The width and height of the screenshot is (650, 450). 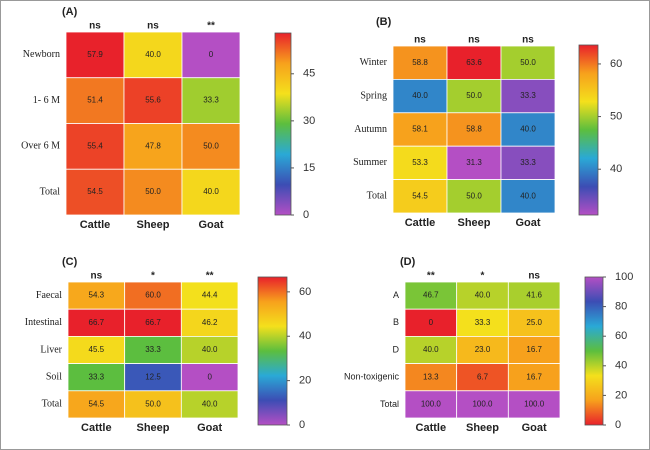 I want to click on row-label: Summer, so click(x=370, y=162).